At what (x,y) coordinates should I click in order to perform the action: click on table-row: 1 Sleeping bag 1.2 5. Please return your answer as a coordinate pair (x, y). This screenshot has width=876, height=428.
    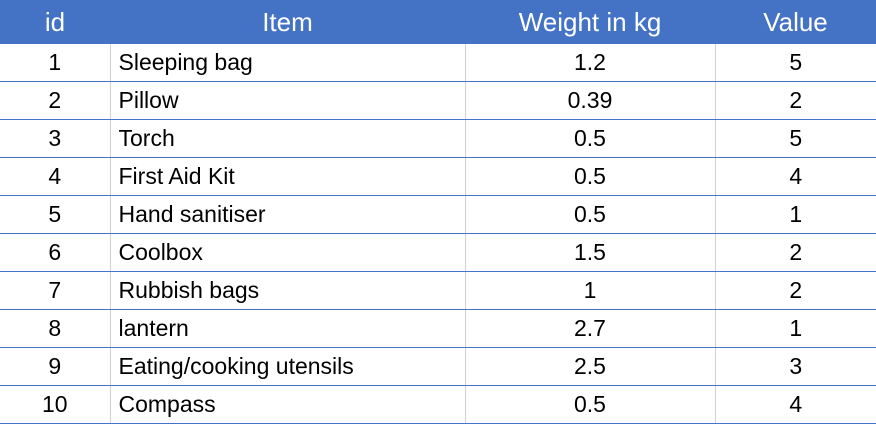
    Looking at the image, I should click on (438, 63).